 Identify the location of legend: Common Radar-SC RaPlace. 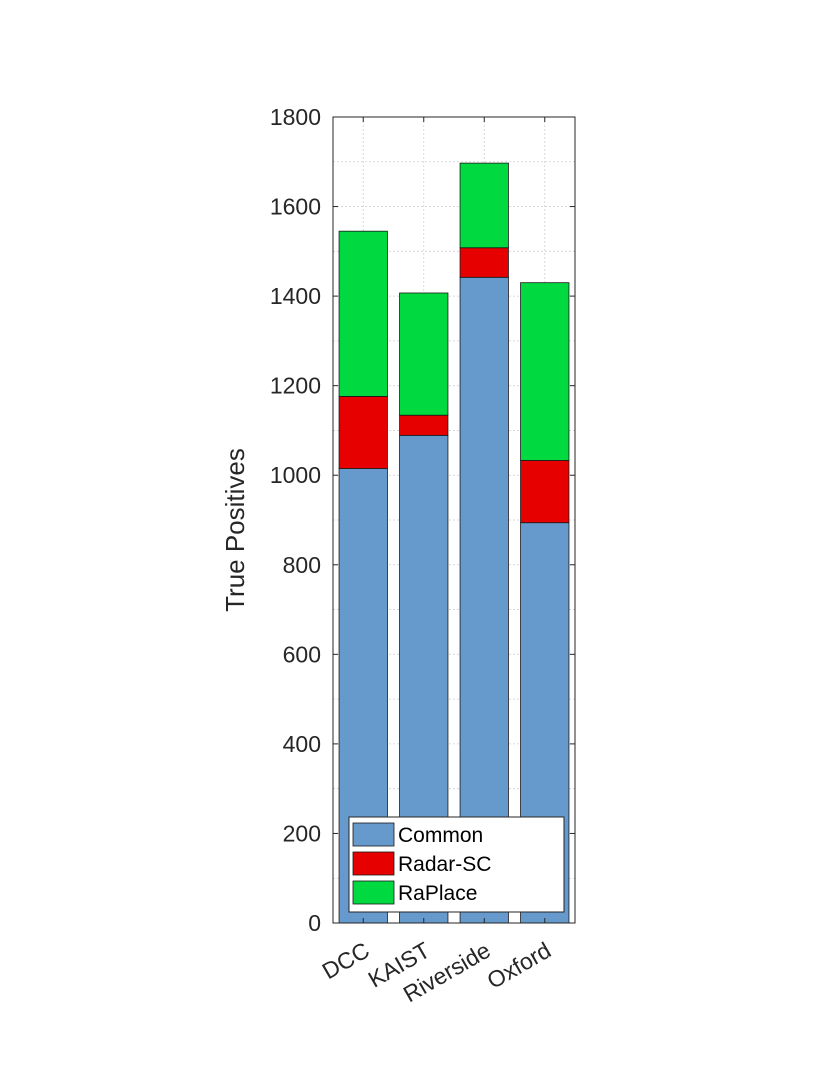
(456, 864).